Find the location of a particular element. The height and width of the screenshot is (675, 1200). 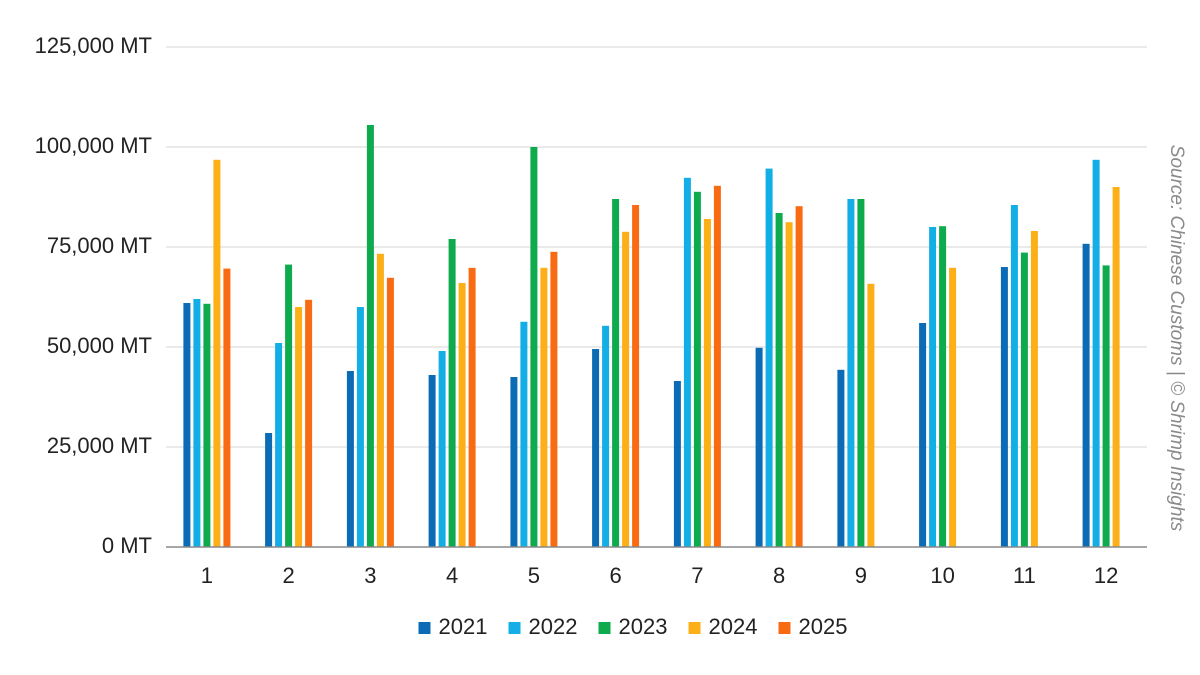

legend-item-2022: 2022 is located at coordinates (543, 626).